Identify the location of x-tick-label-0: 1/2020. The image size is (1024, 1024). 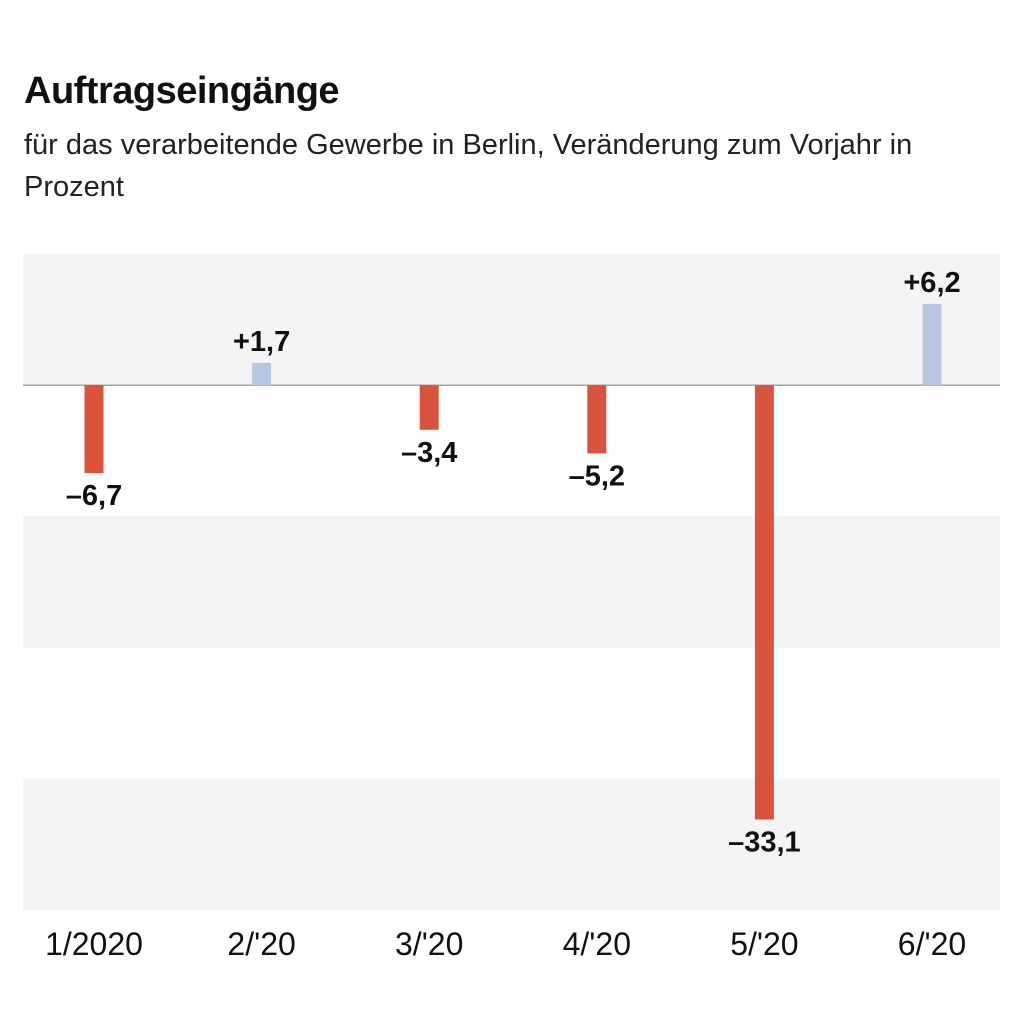
(94, 944).